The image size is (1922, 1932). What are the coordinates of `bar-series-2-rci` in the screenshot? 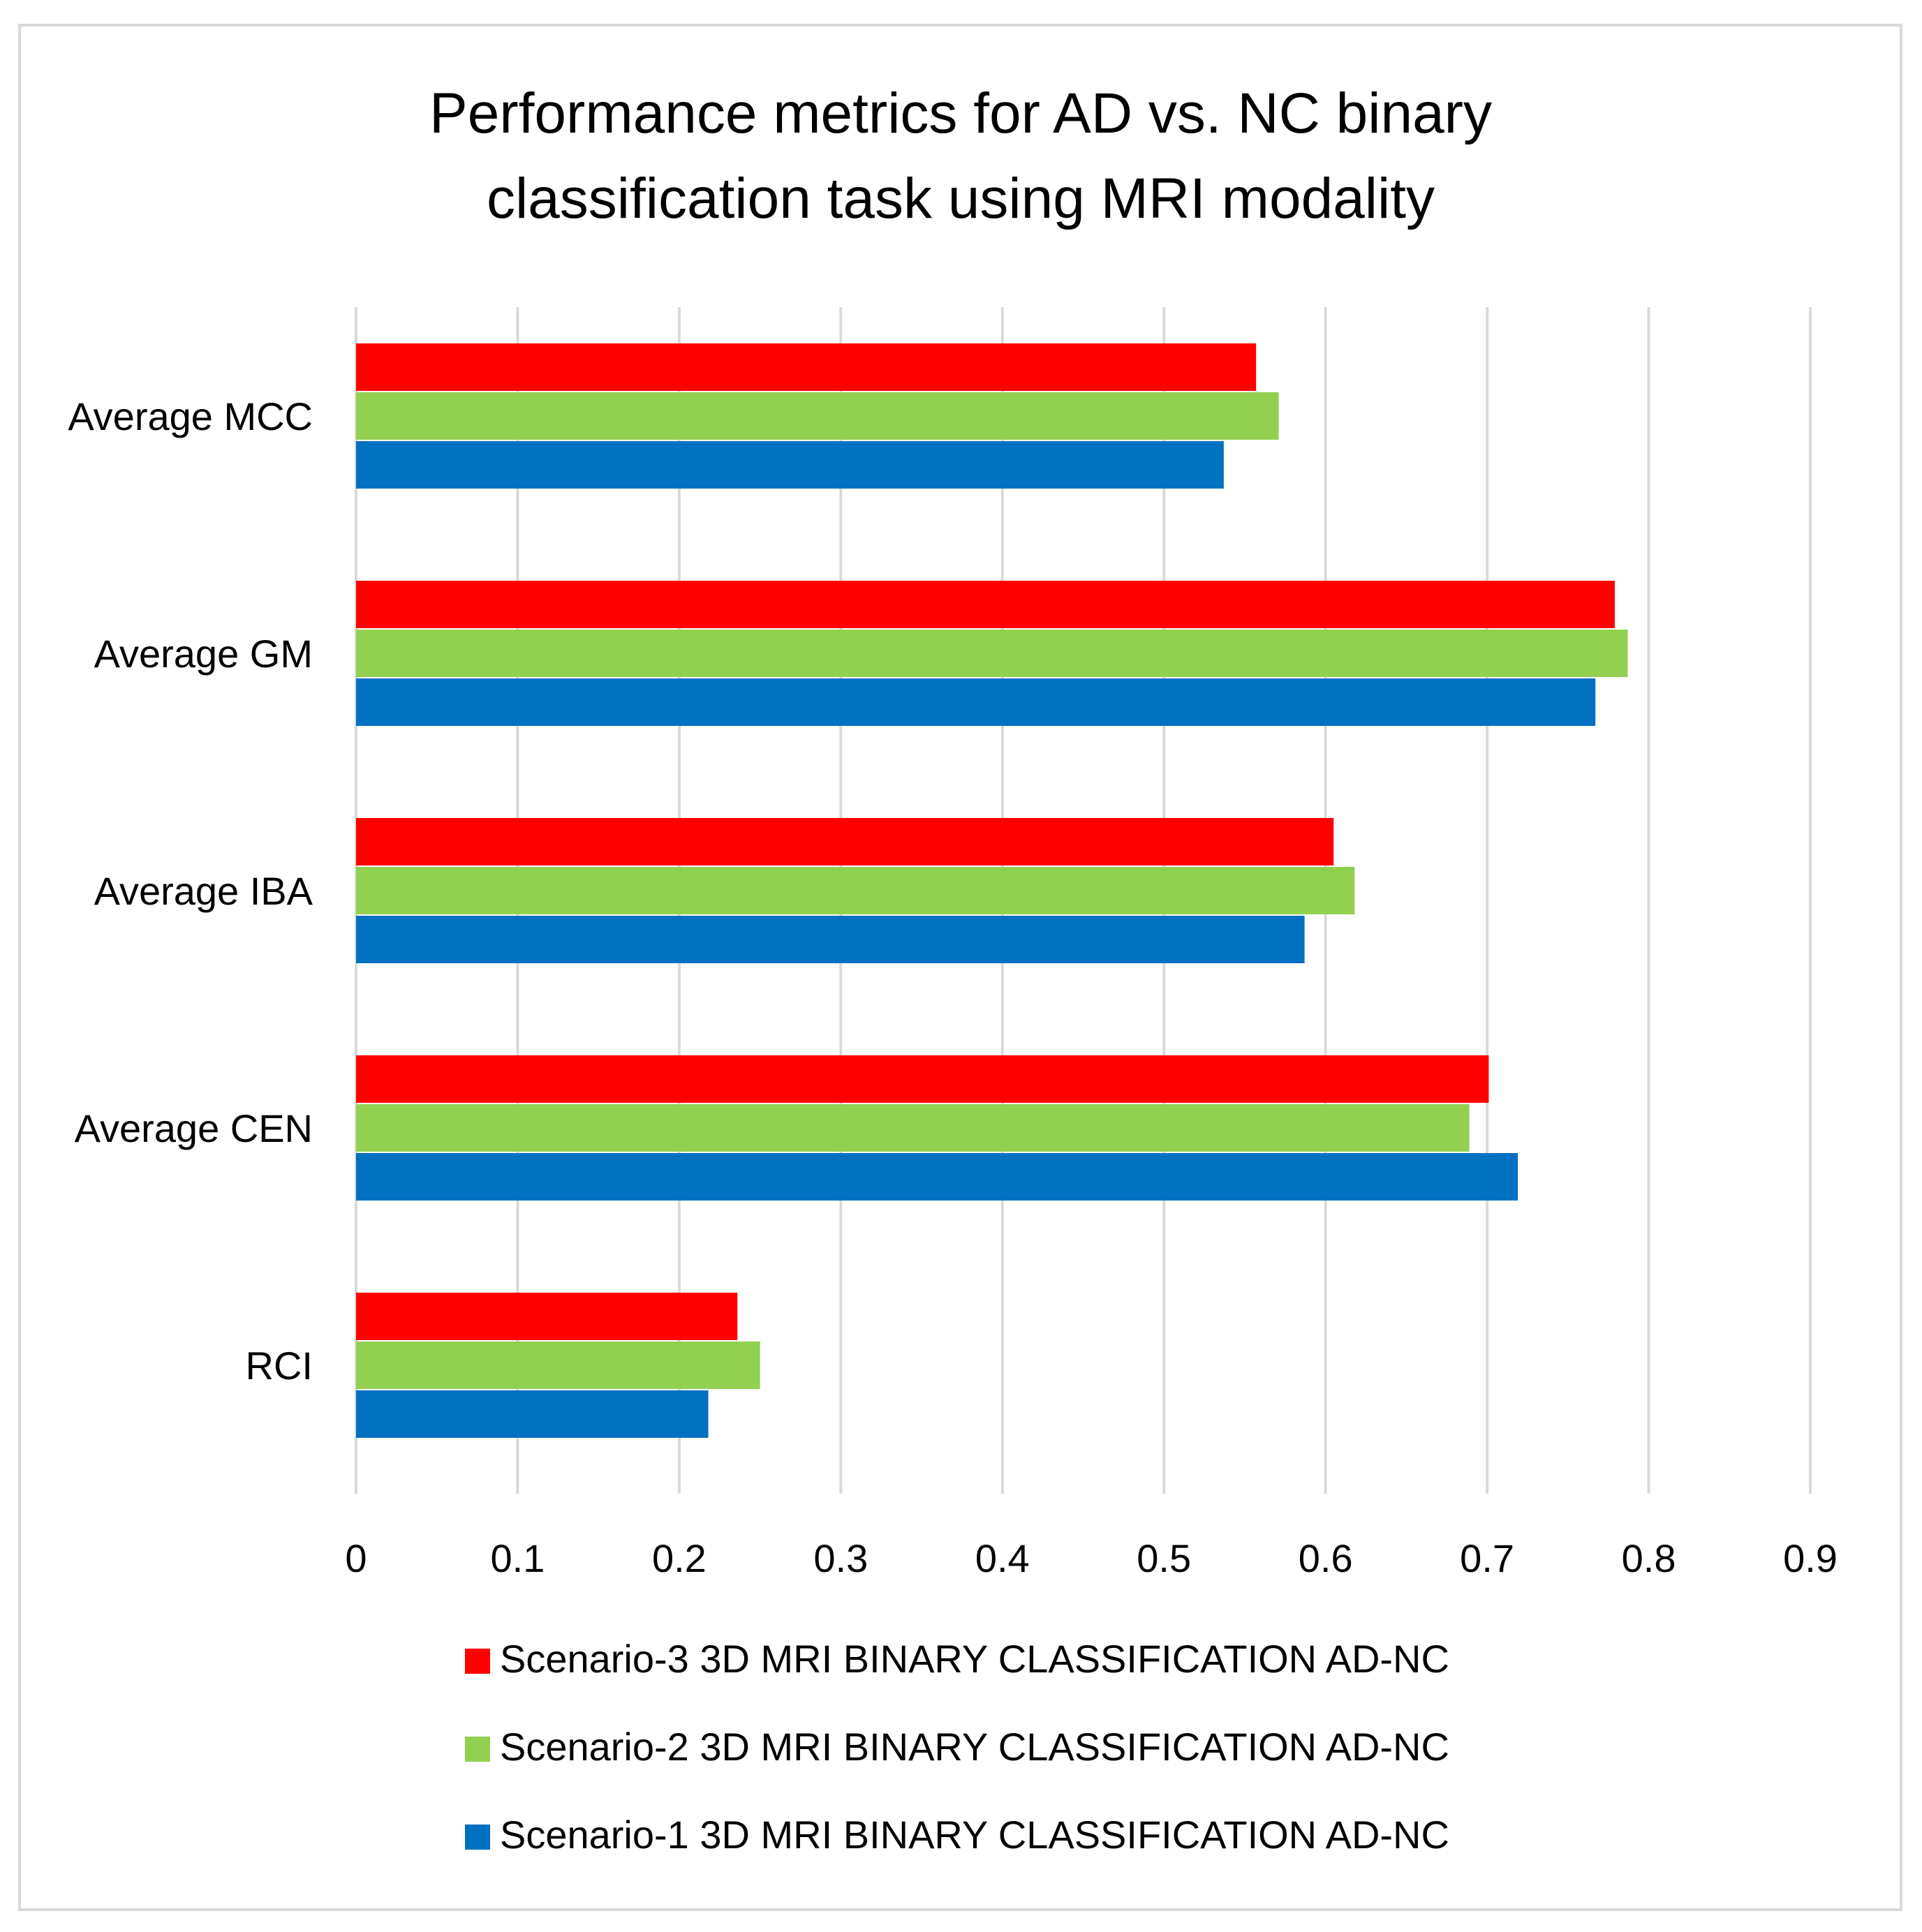 It's located at (558, 1365).